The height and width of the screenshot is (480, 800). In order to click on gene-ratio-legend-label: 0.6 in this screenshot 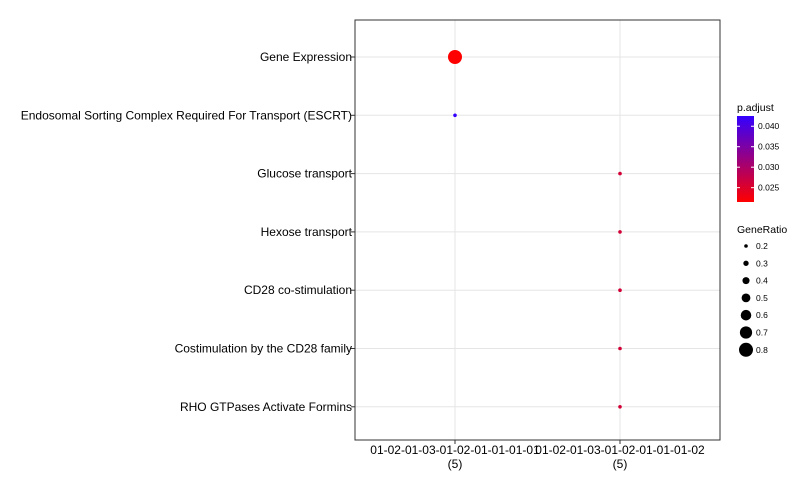, I will do `click(762, 315)`.